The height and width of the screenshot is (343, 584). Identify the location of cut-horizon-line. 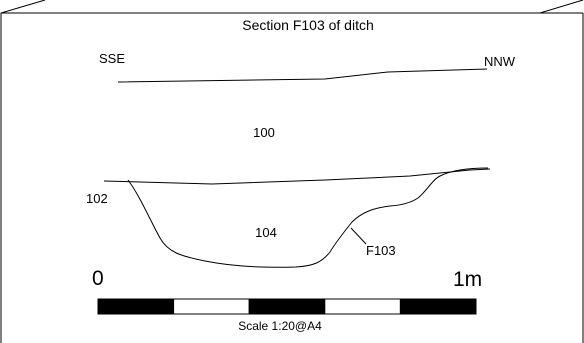
(297, 176).